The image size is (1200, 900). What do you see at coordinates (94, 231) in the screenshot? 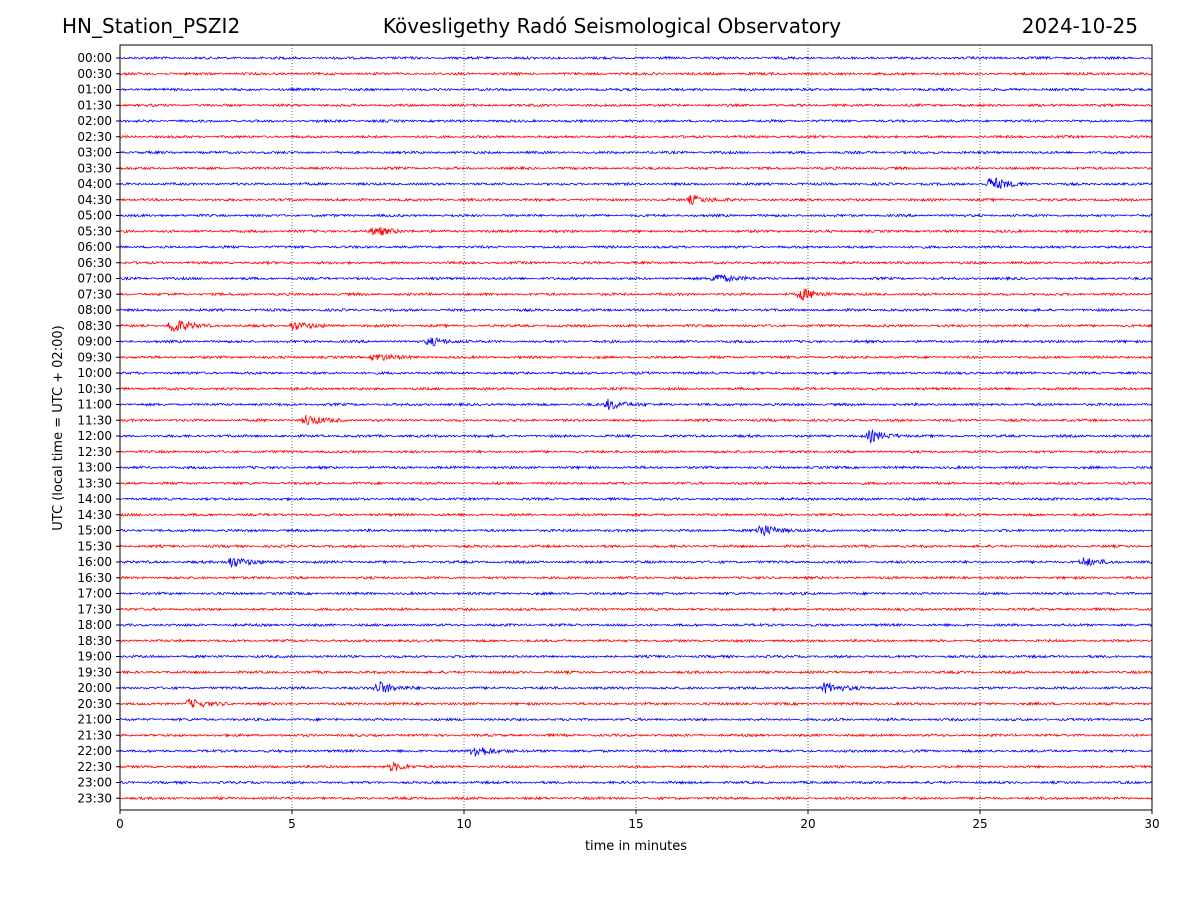
I see `y-tick-label: 05:30` at bounding box center [94, 231].